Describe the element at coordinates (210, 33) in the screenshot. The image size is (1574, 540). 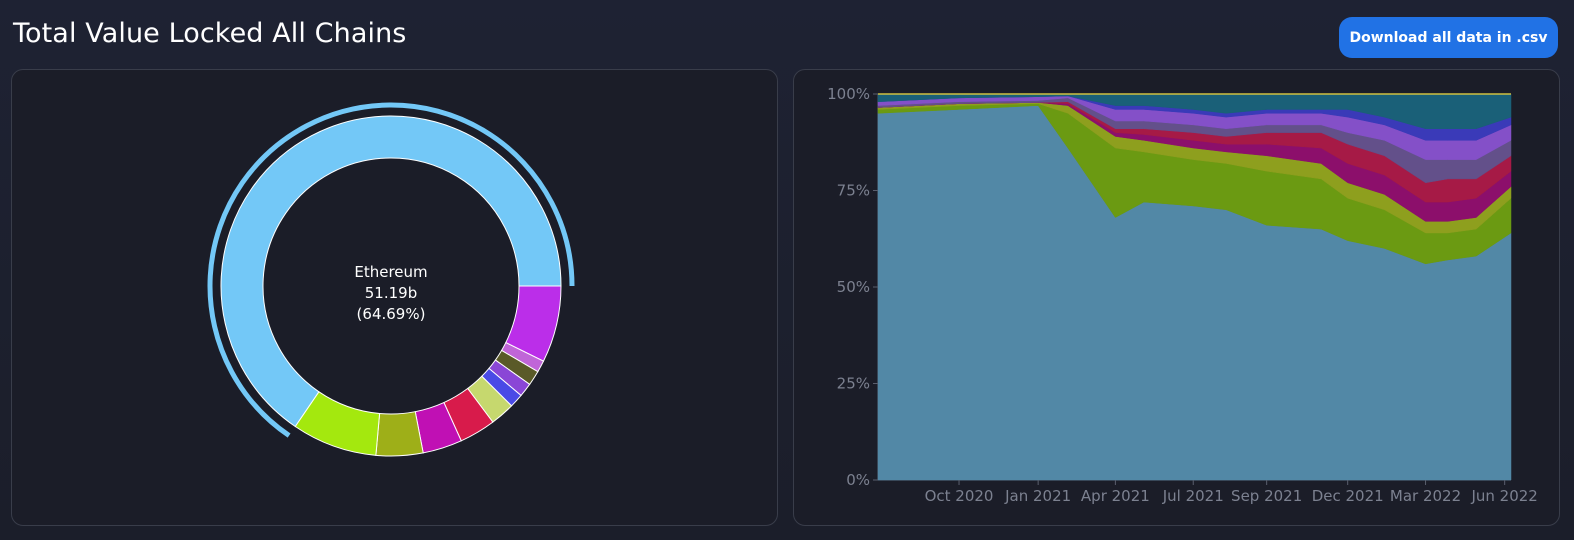
I see `page-title: Total Value Locked All Chains` at that location.